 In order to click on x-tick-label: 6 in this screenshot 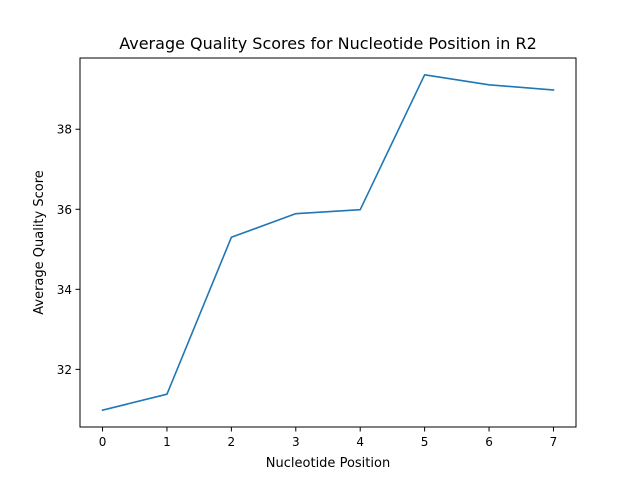, I will do `click(489, 442)`.